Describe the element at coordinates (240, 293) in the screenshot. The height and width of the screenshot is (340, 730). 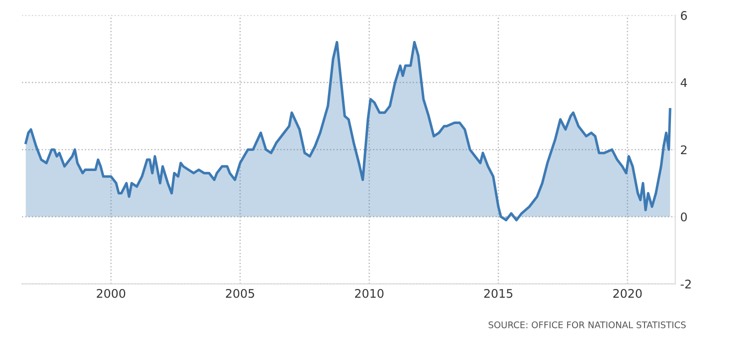
I see `x-tick-label: 2005` at that location.